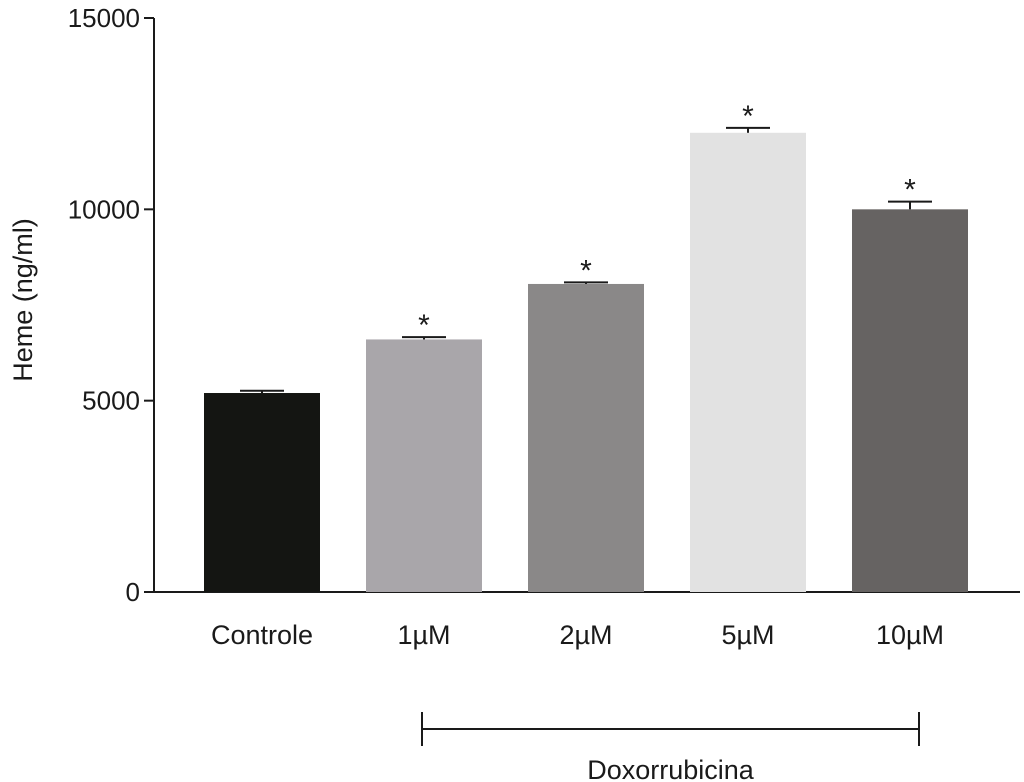 The width and height of the screenshot is (1024, 782). I want to click on x-tick-label: 10µM, so click(910, 635).